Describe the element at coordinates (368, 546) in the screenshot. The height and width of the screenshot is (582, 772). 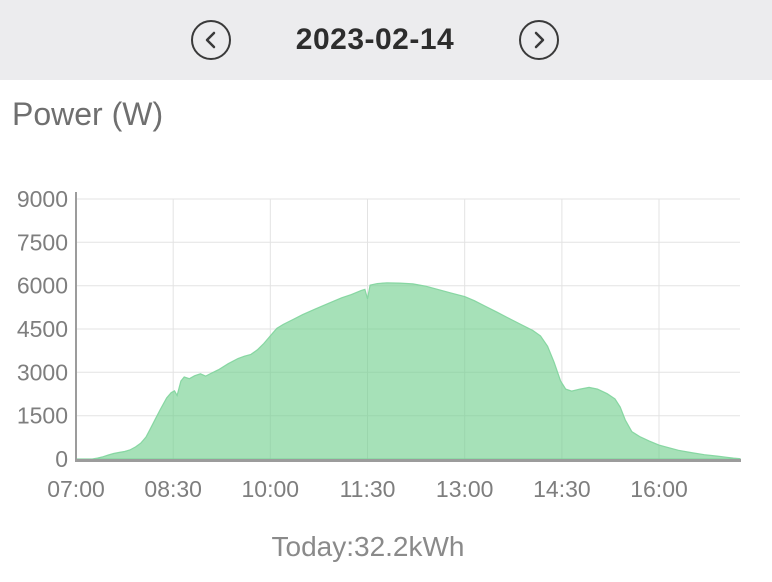
I see `today-total: Today:32.2kWh` at that location.